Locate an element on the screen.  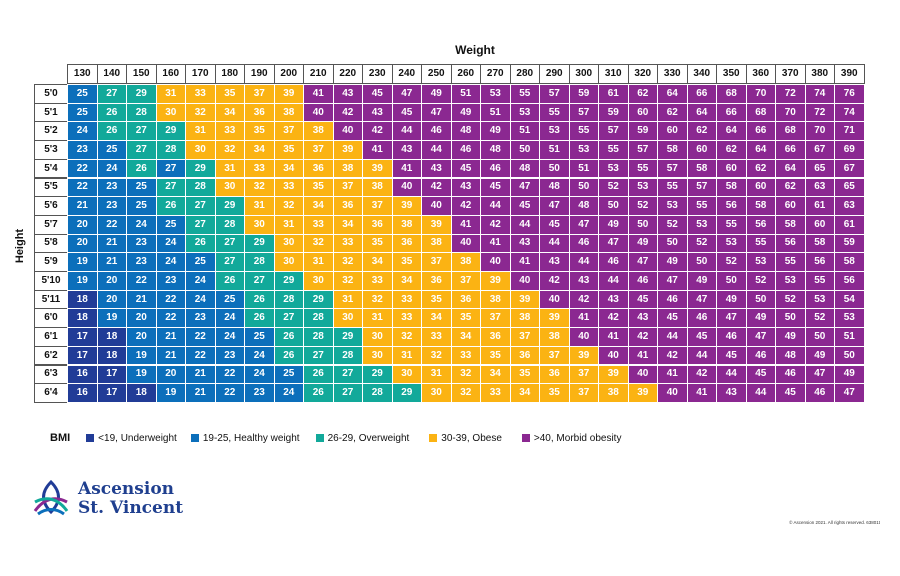
bmi-cell: 20 is located at coordinates (170, 374).